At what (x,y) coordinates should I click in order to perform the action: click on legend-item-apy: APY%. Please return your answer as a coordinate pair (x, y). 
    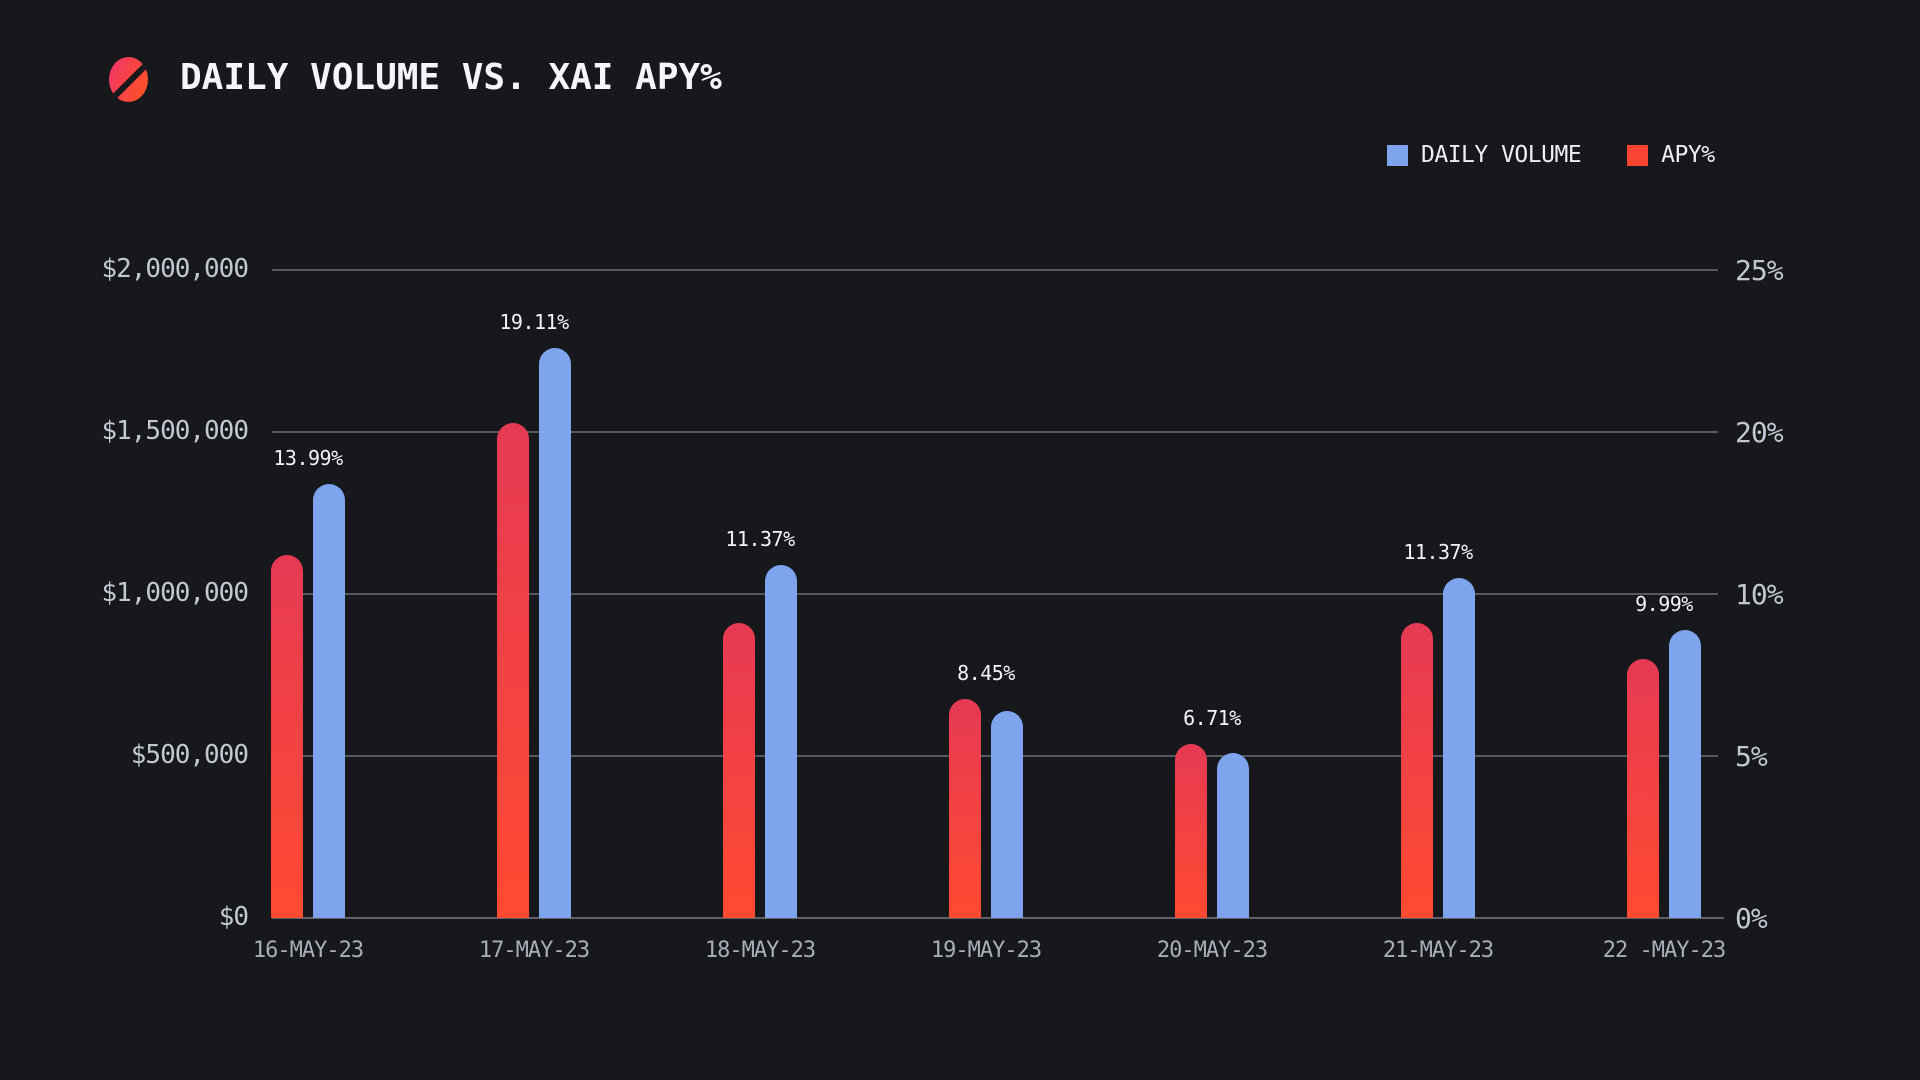
    Looking at the image, I should click on (1671, 155).